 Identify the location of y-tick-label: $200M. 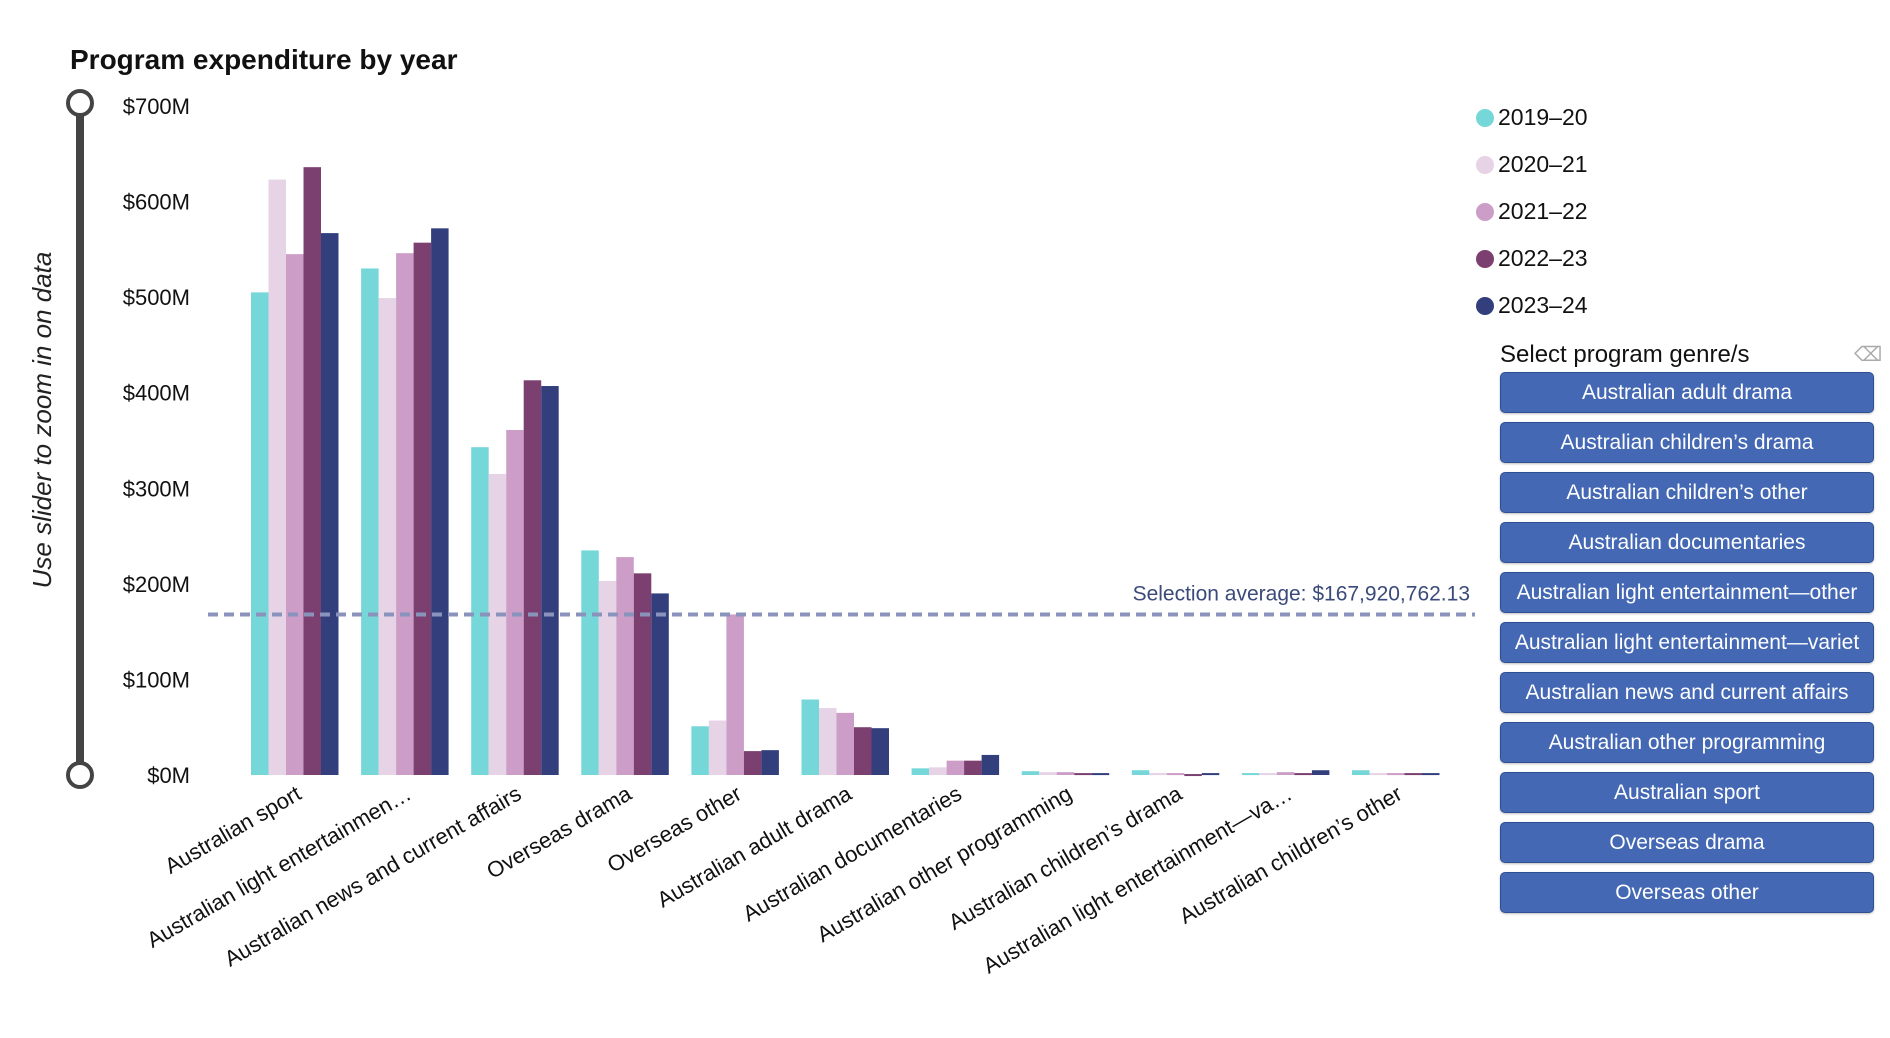
(156, 584).